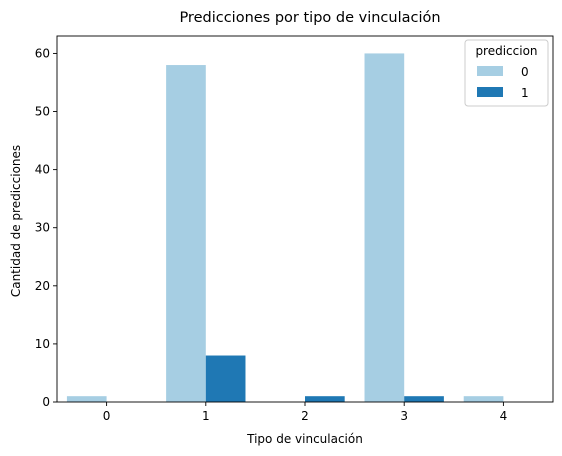  Describe the element at coordinates (42, 228) in the screenshot. I see `y-tick-label: 30` at that location.